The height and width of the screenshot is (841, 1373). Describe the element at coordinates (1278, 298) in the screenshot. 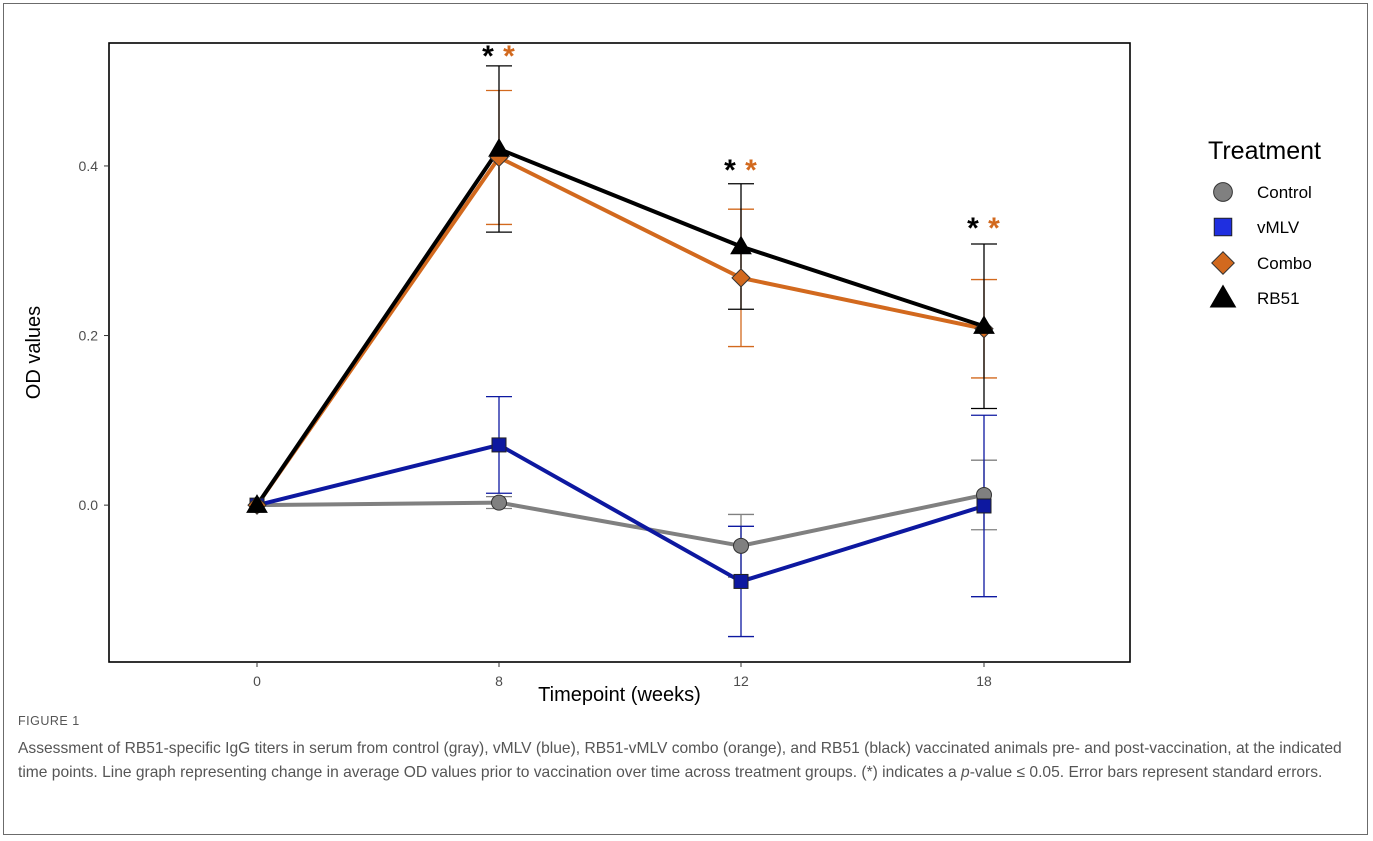

I see `legend-label: RB51` at that location.